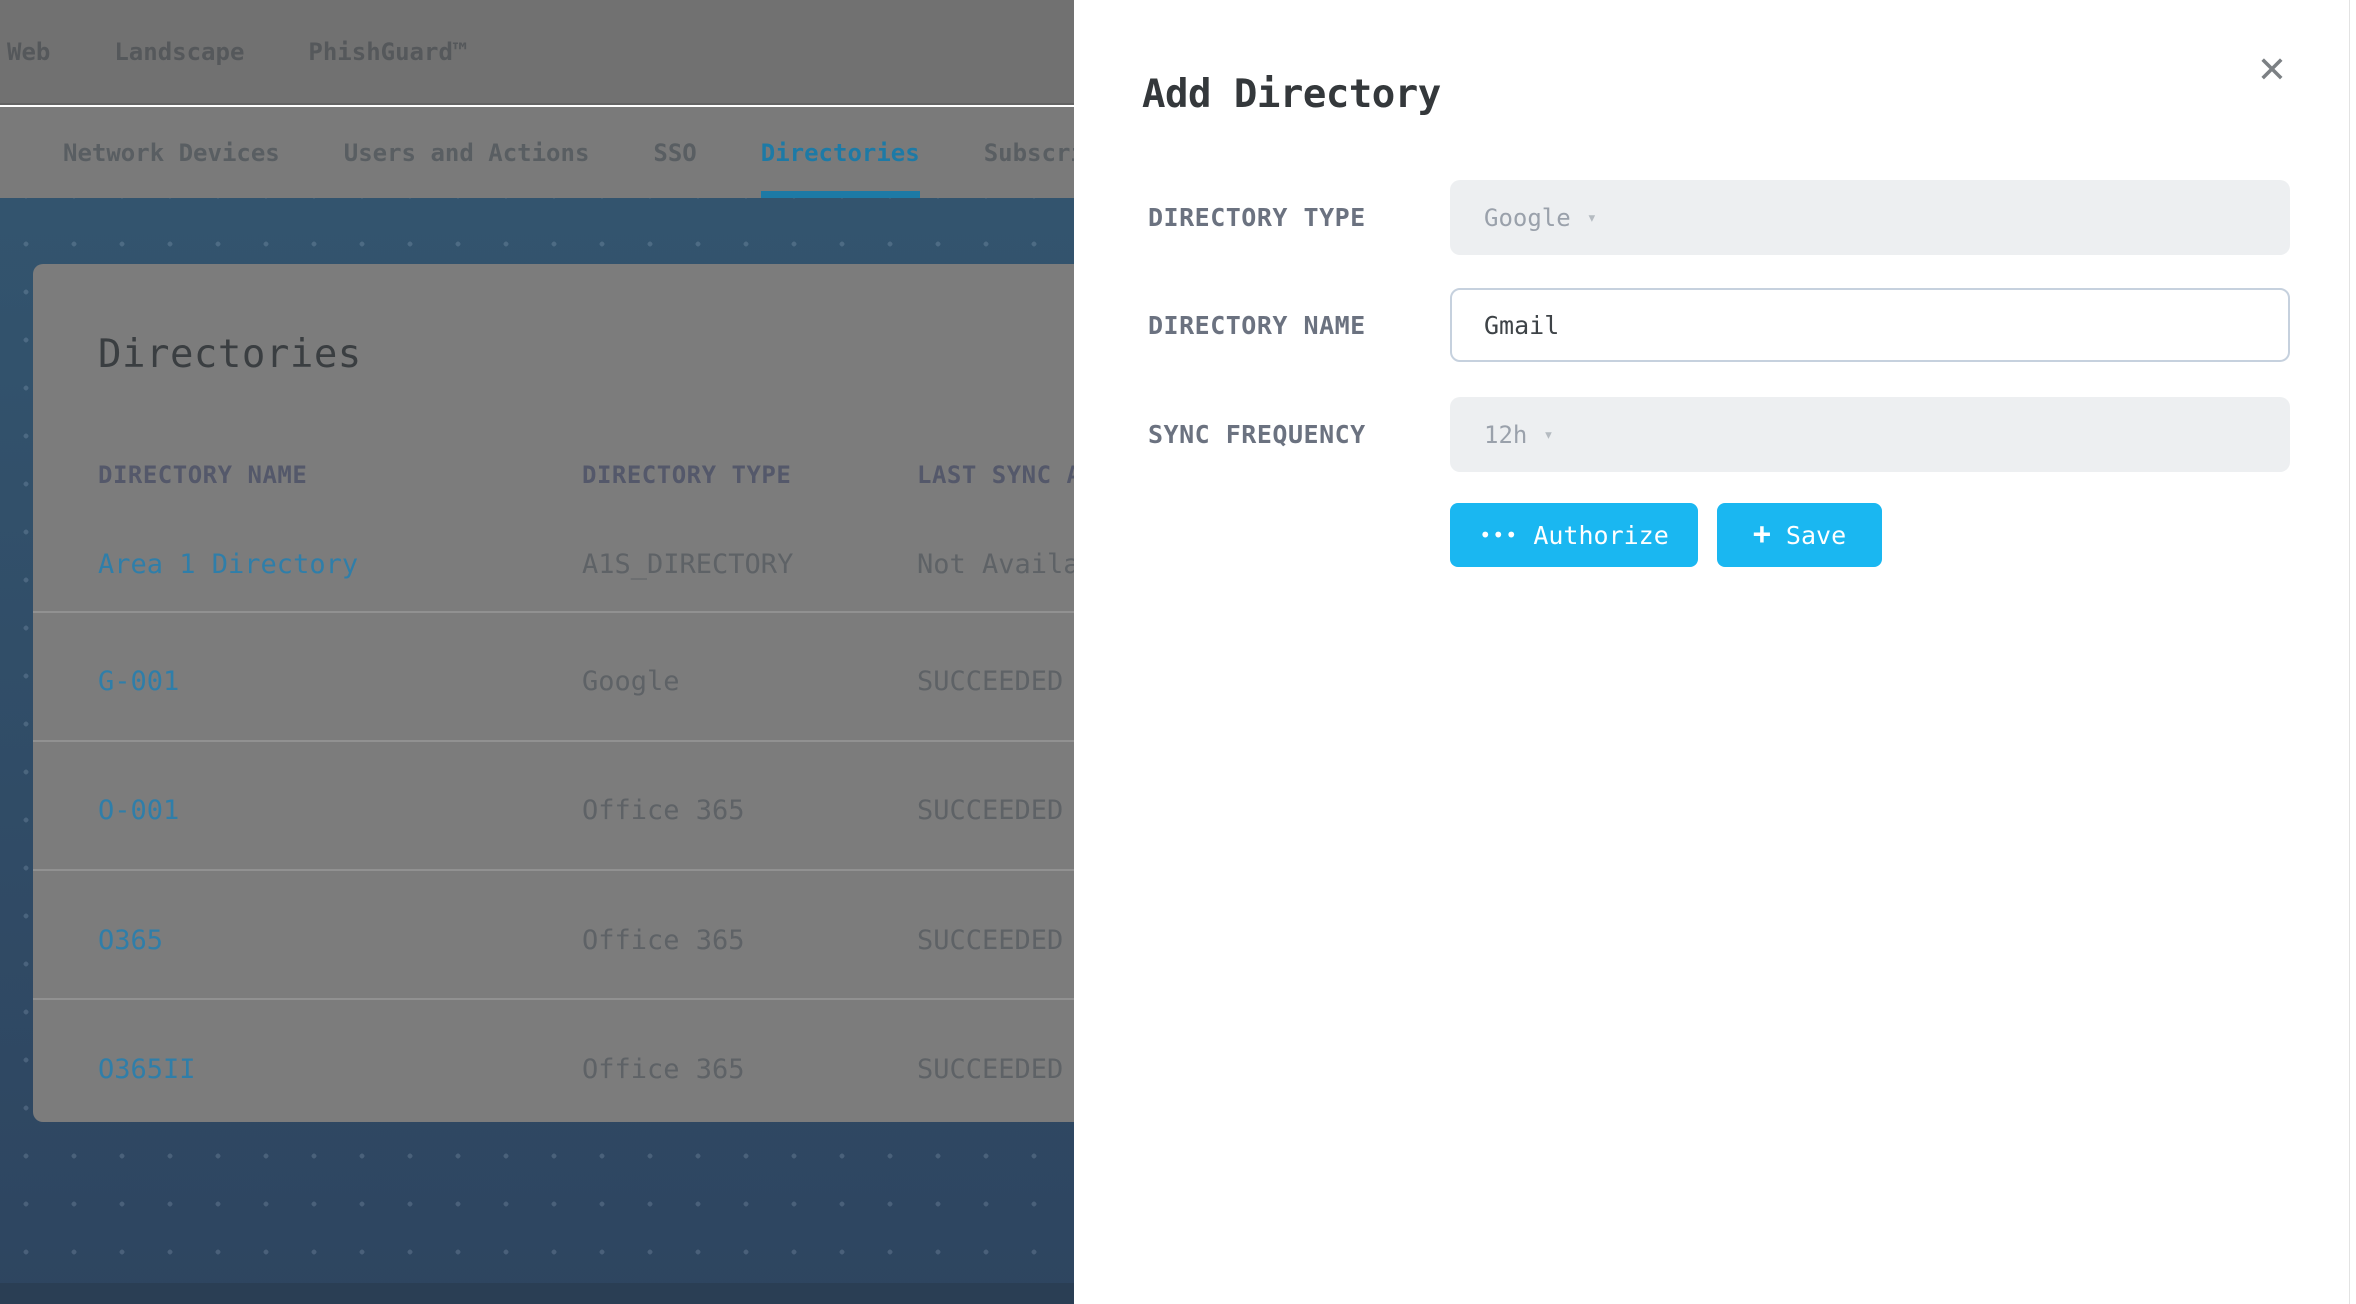  Describe the element at coordinates (1870, 434) in the screenshot. I see `sync-frequency-select: 12h ▾` at that location.